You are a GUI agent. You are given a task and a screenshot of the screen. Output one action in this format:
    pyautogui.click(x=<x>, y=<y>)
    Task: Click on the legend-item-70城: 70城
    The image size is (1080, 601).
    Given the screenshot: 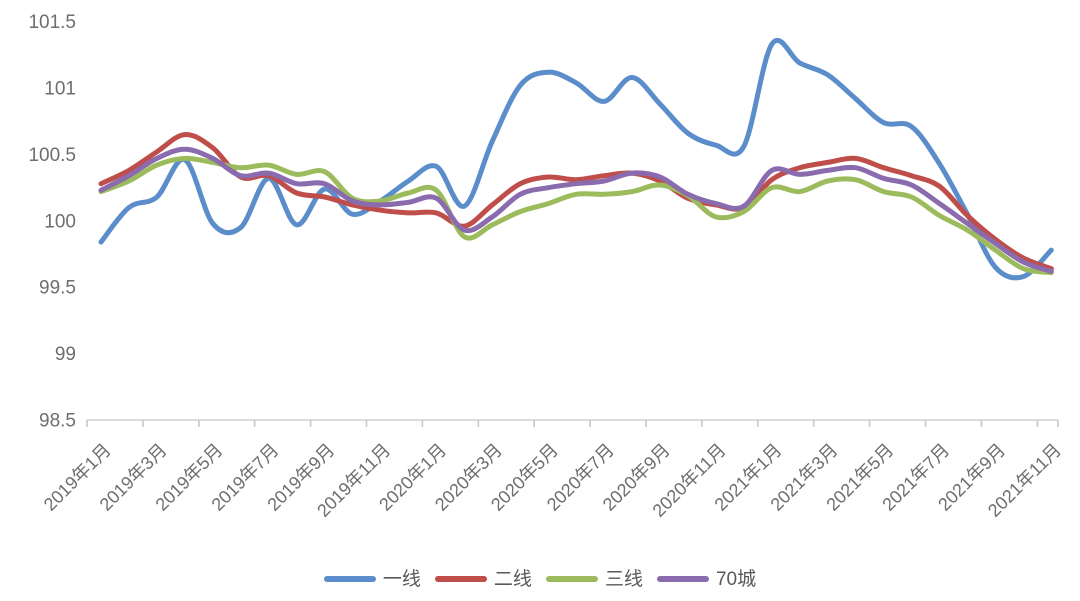 What is the action you would take?
    pyautogui.click(x=706, y=579)
    